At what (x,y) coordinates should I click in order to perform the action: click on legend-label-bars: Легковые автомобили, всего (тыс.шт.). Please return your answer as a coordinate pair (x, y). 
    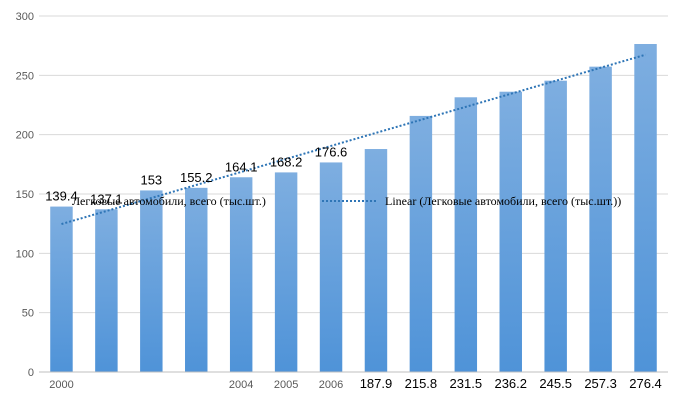
    Looking at the image, I should click on (169, 201).